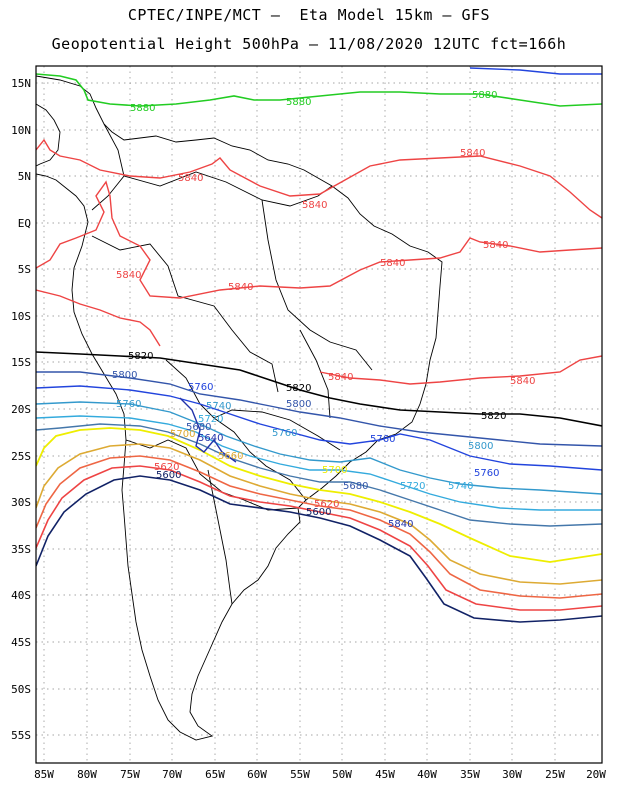  Describe the element at coordinates (21, 689) in the screenshot. I see `lat-label: 50S` at that location.